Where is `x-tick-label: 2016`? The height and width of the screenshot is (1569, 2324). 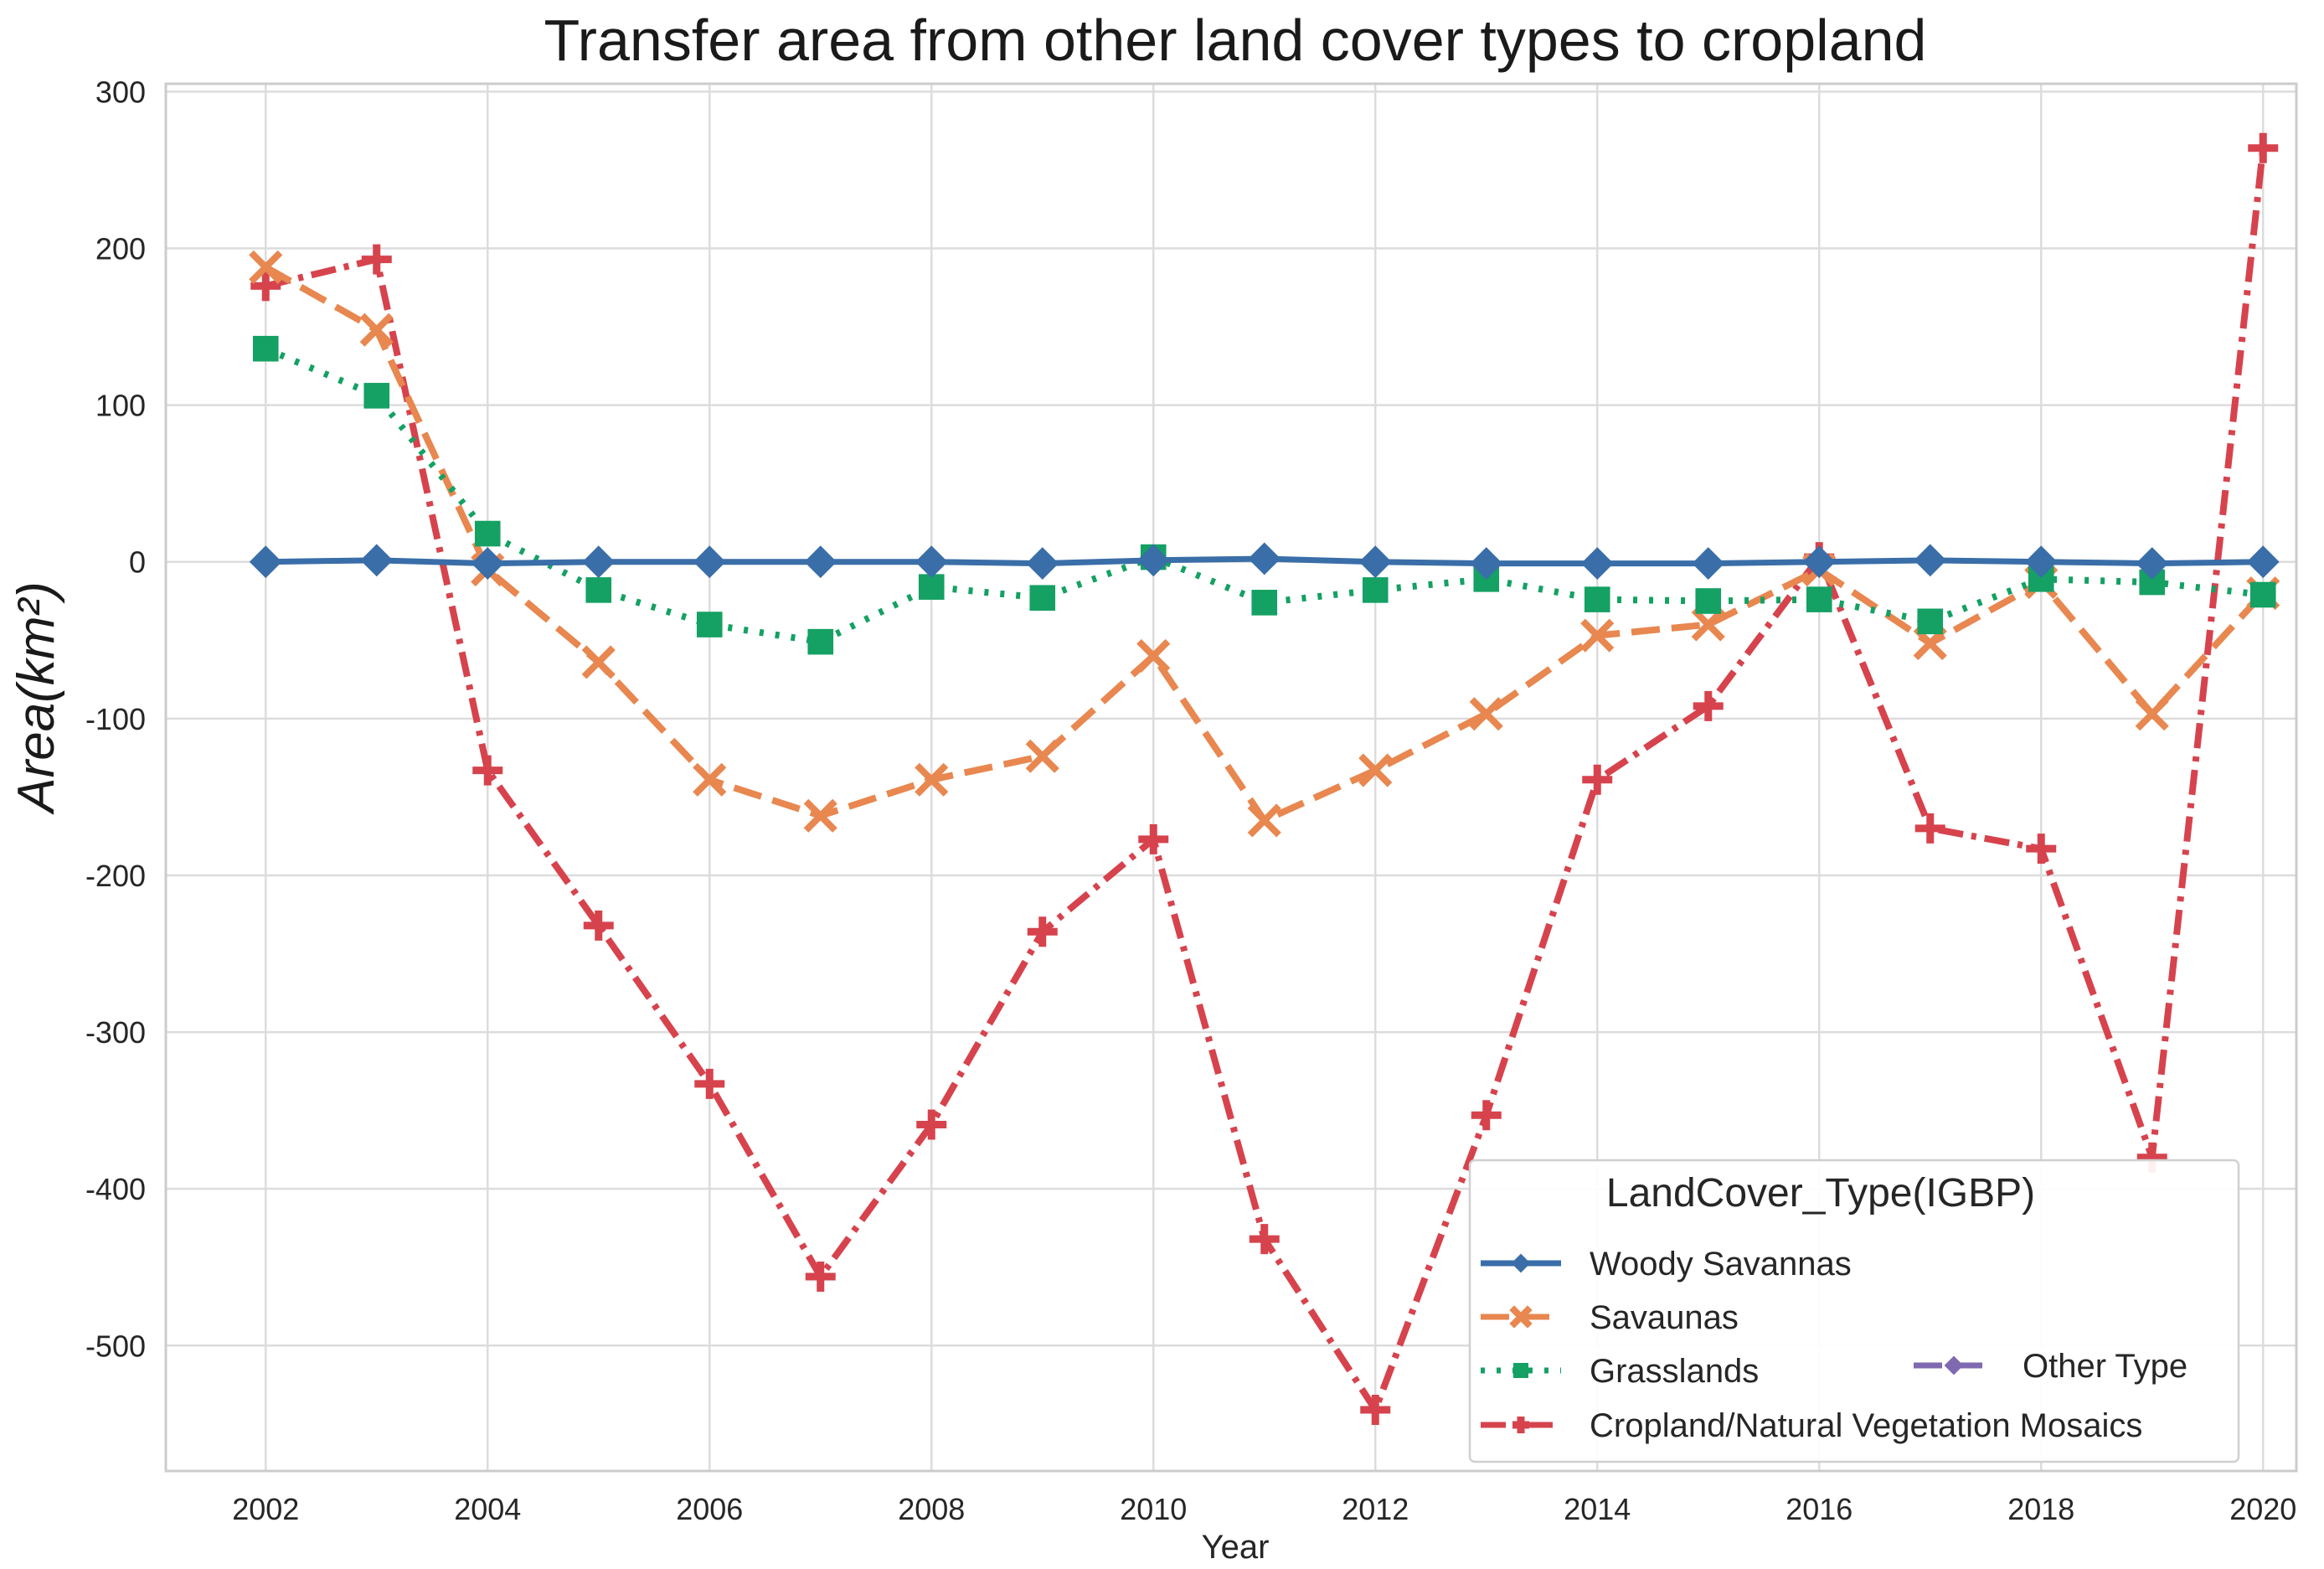
x-tick-label: 2016 is located at coordinates (1819, 1509).